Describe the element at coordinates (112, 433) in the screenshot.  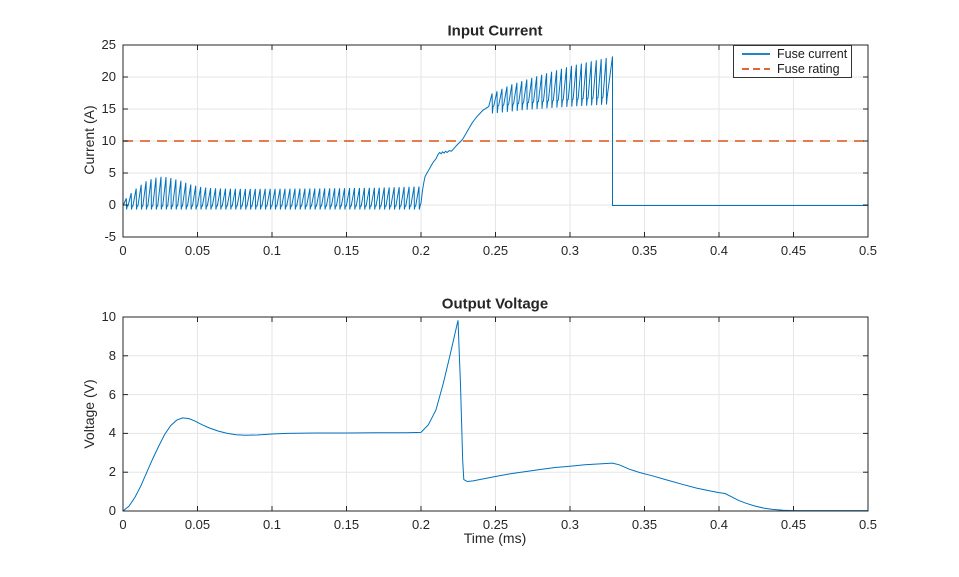
I see `y-tick-label: 4` at that location.